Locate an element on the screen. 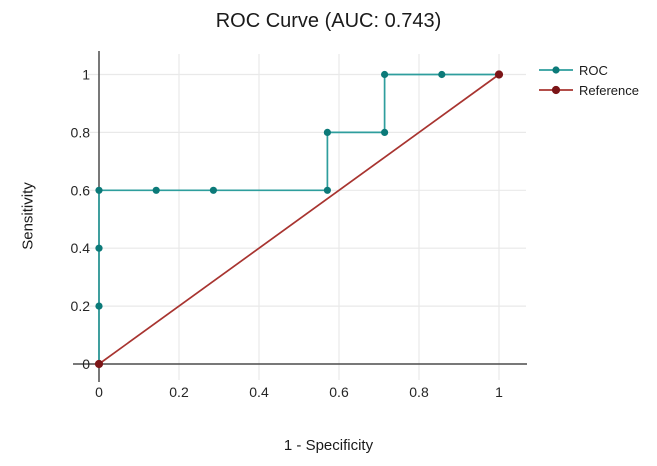 This screenshot has height=466, width=657. chart-title: ROC Curve (AUC: 0.743) is located at coordinates (328, 21).